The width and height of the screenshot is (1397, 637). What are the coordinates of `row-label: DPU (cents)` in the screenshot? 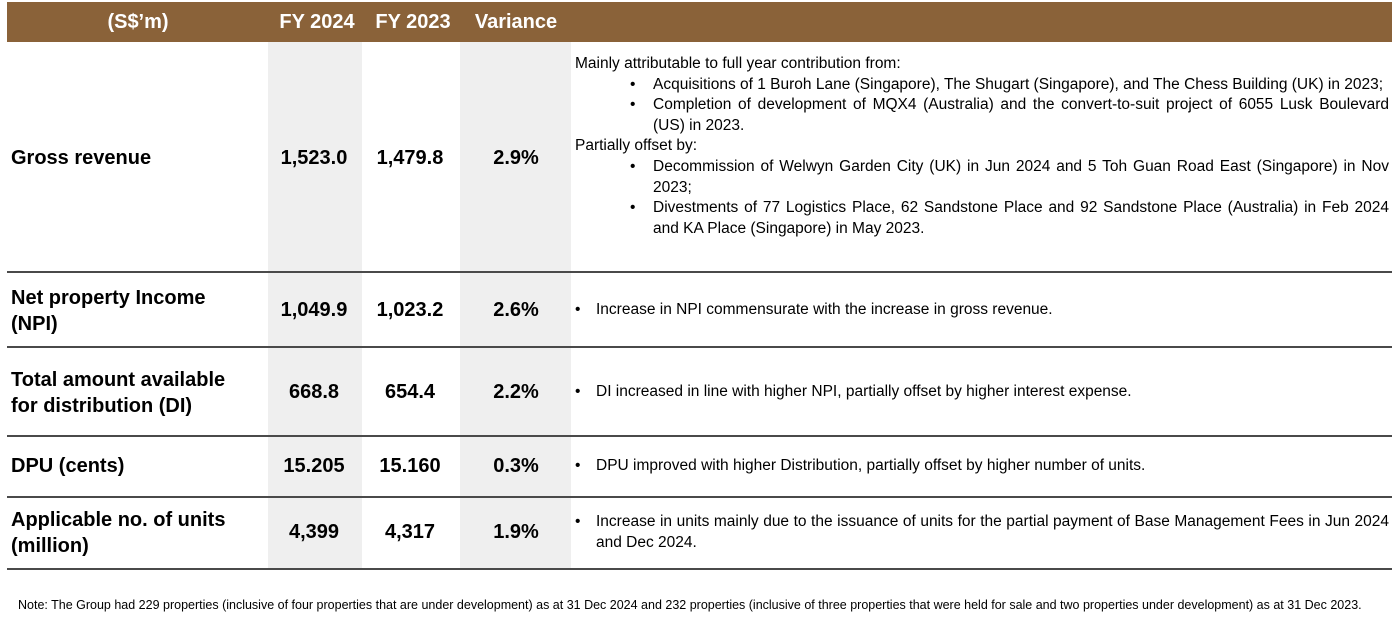 It's located at (68, 466).